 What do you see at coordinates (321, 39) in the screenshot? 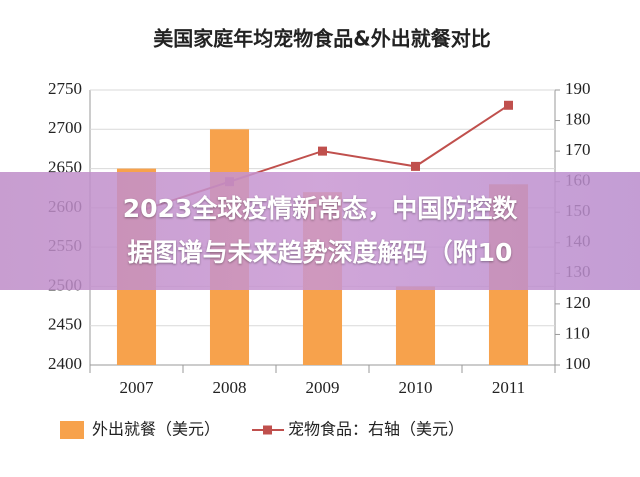
I see `chart-title: 美国家庭年均宠物食品&外出就餐对比` at bounding box center [321, 39].